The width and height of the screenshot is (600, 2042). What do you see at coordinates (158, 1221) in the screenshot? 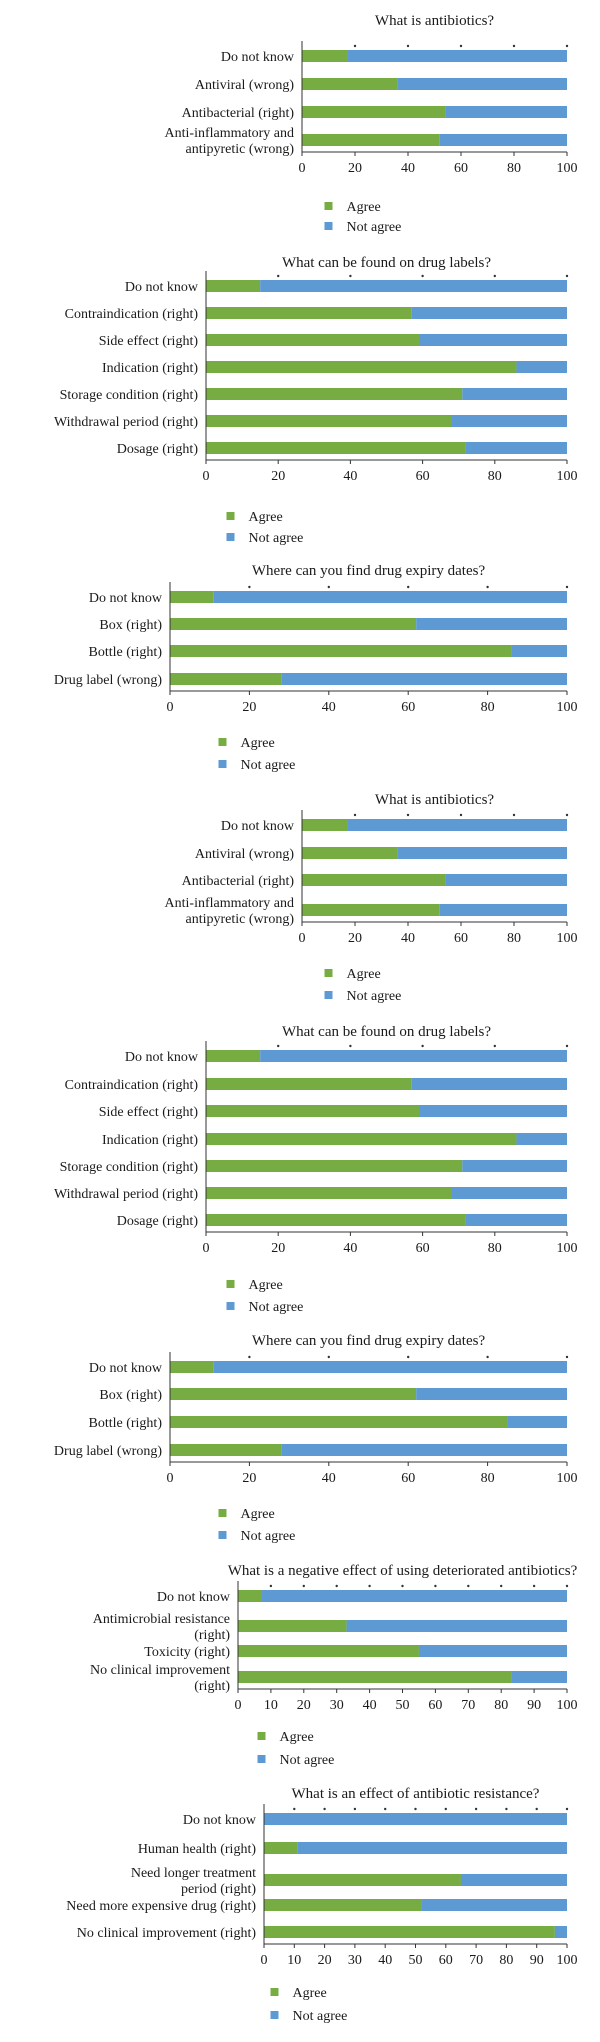
I see `category-label: Dosage (right)` at bounding box center [158, 1221].